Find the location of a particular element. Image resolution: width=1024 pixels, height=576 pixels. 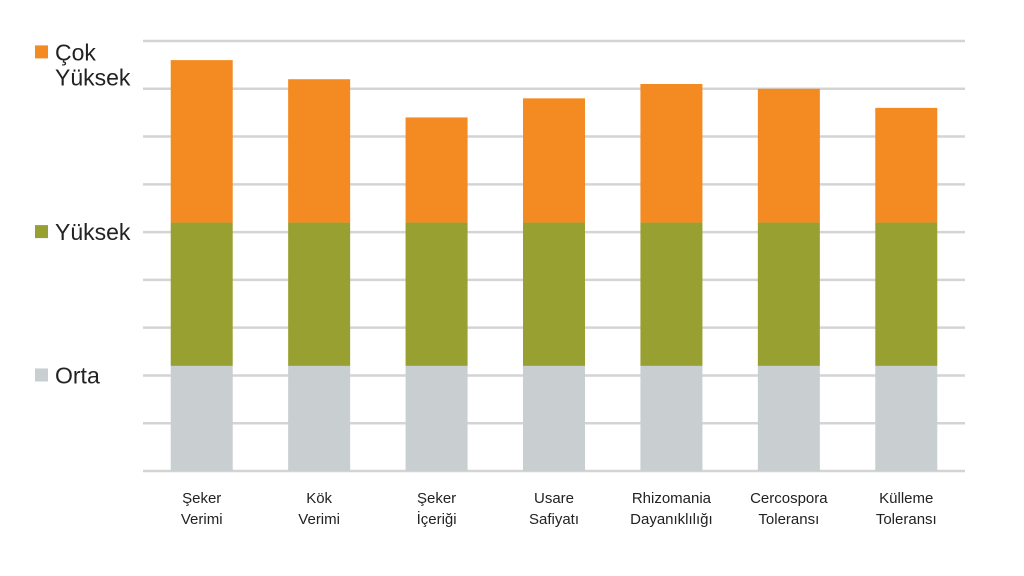

x-tick-label: Külleme Toleransı is located at coordinates (906, 509).